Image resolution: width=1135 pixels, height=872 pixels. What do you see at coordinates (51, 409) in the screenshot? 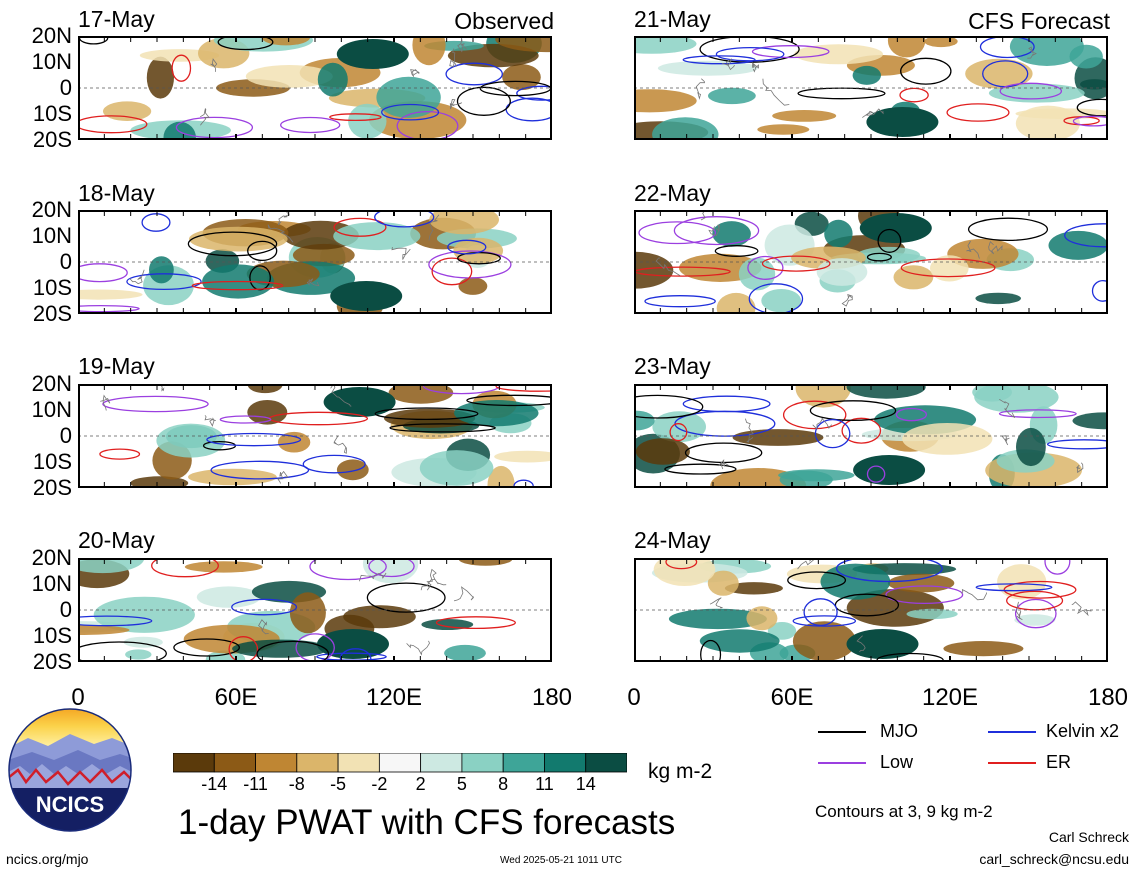
I see `y-tick-label: 10N` at bounding box center [51, 409].